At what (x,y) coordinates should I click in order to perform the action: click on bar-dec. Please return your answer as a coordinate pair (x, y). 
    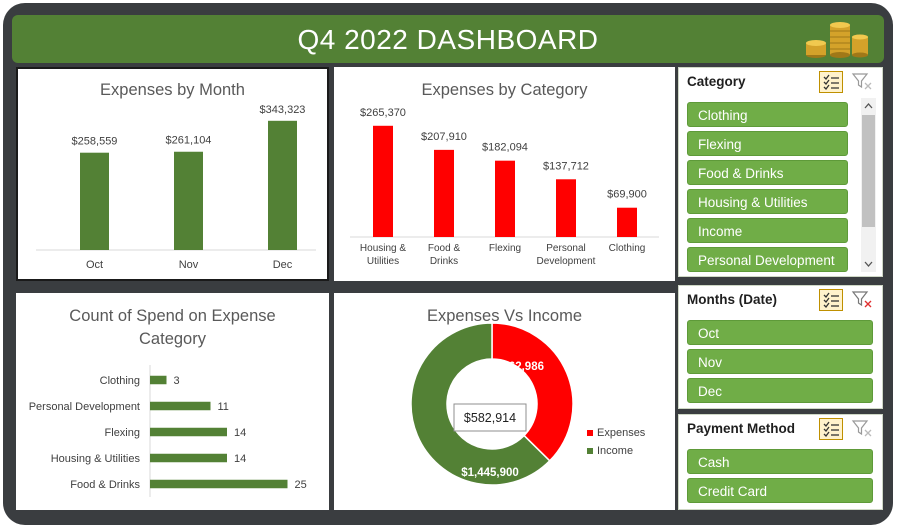
    Looking at the image, I should click on (282, 185).